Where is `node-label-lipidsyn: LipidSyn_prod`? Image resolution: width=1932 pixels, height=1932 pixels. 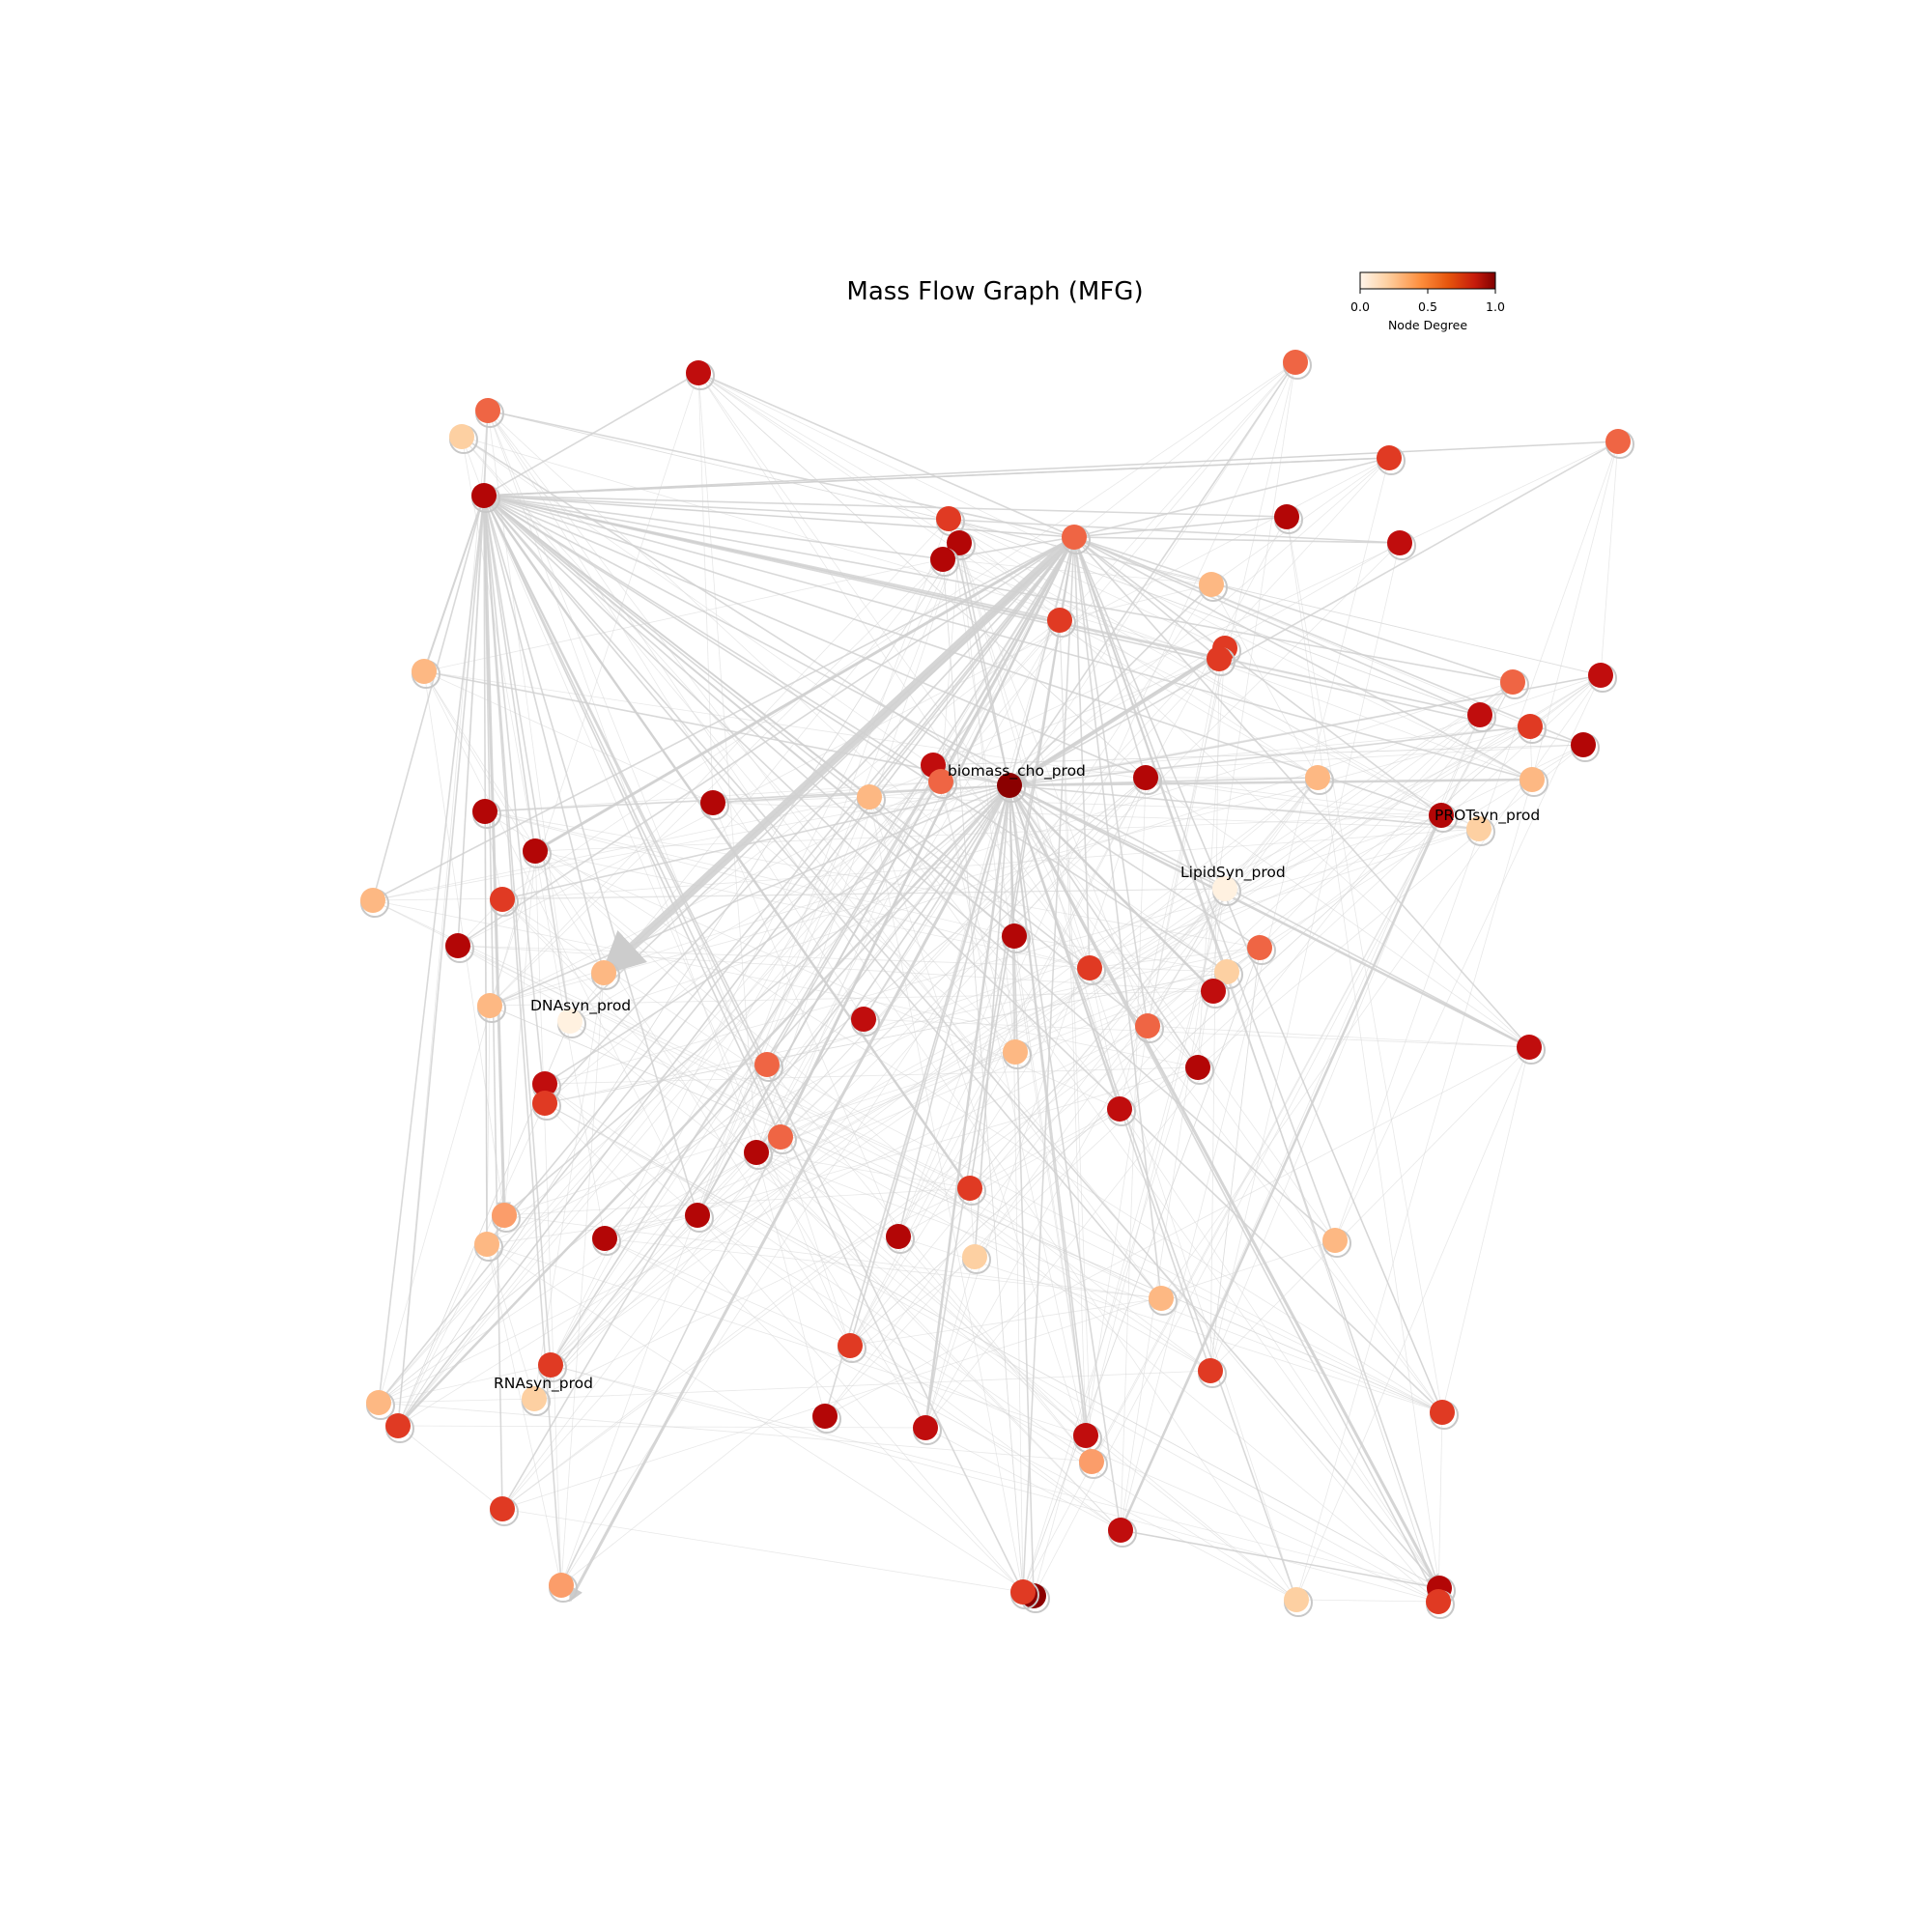 node-label-lipidsyn: LipidSyn_prod is located at coordinates (1233, 873).